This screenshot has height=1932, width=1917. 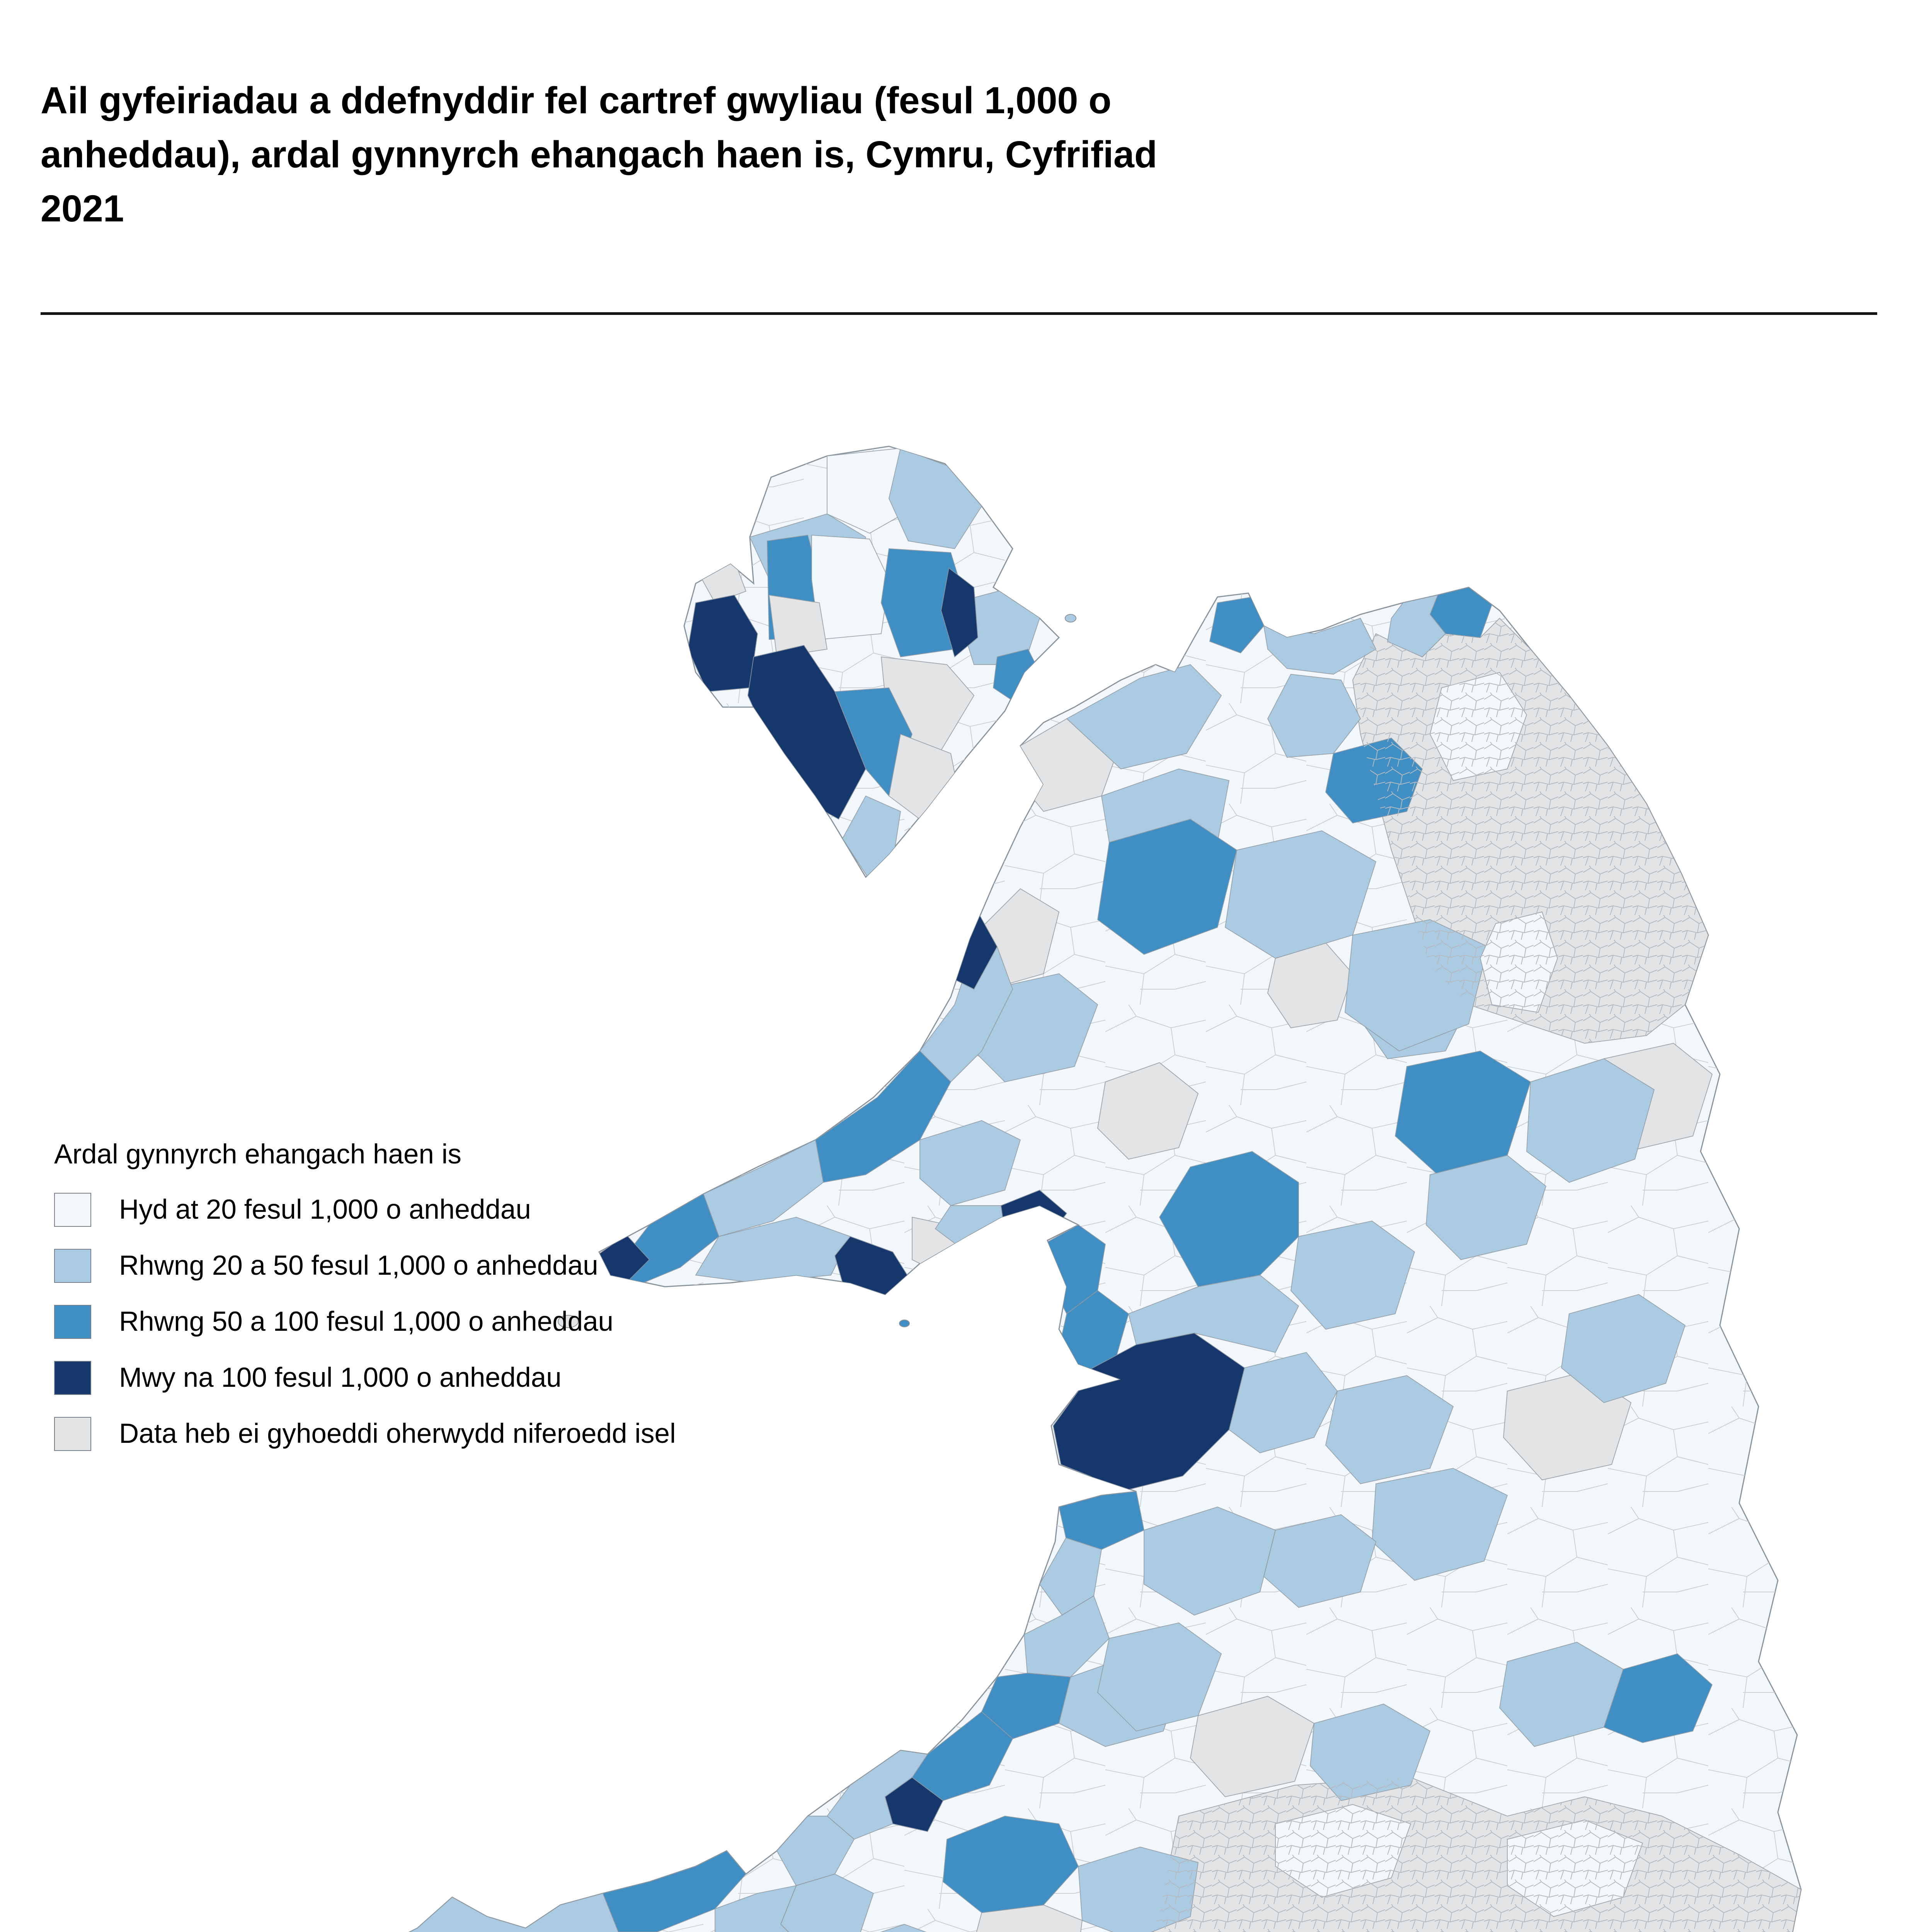 I want to click on legend-label: Rhwng 50 a 100 fesul 1,000 o anheddau, so click(x=366, y=1321).